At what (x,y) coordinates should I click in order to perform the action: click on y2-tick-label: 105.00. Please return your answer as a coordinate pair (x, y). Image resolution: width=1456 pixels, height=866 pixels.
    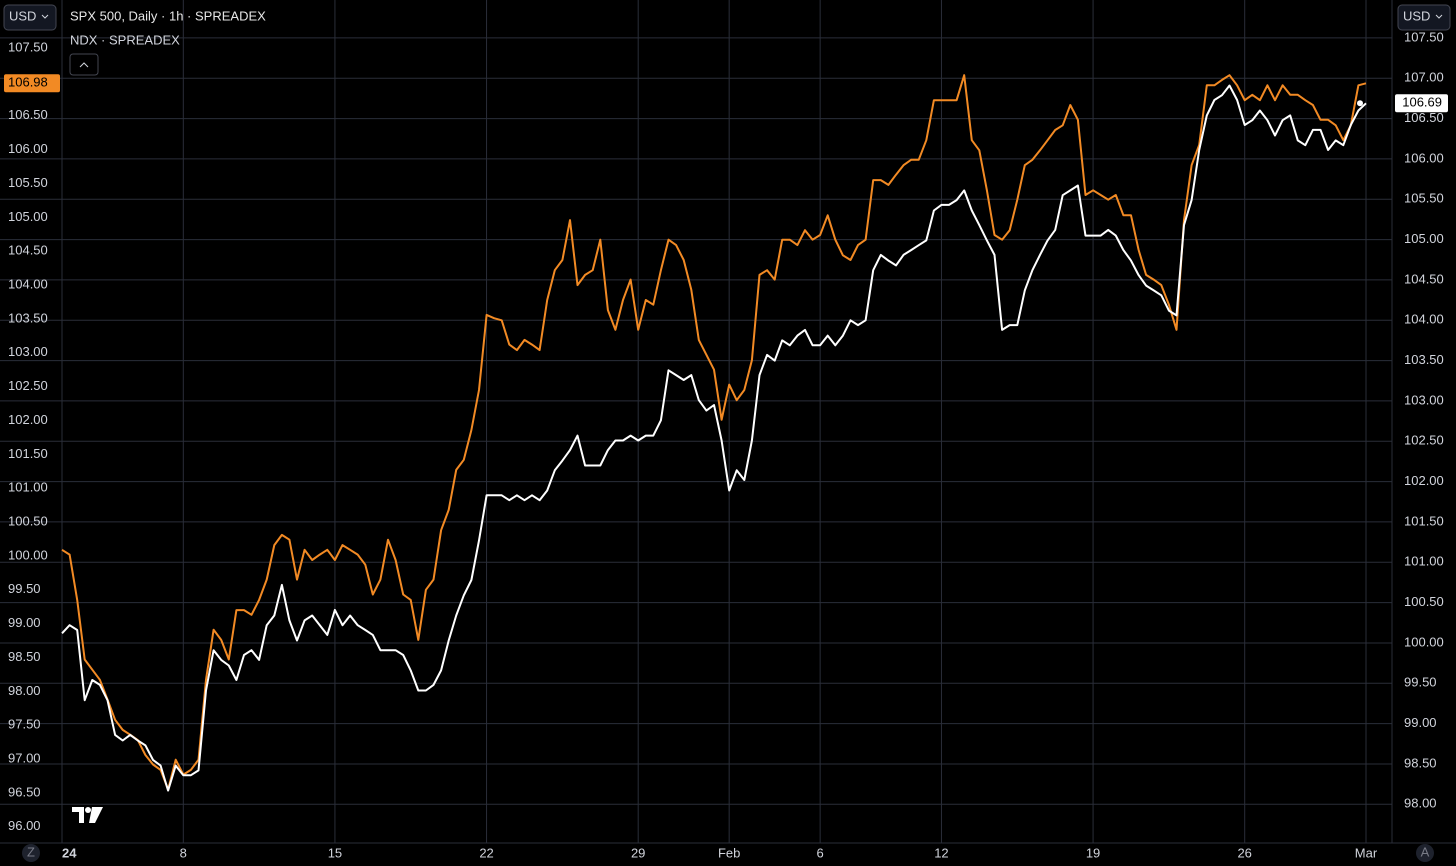
    Looking at the image, I should click on (1424, 238).